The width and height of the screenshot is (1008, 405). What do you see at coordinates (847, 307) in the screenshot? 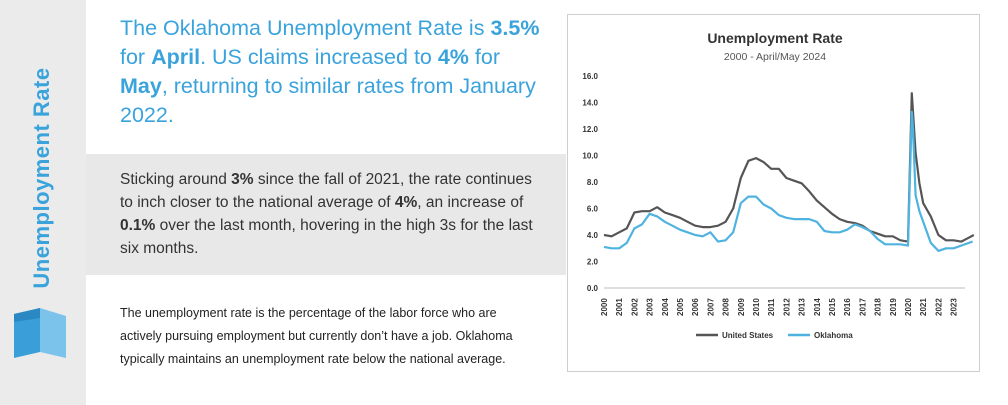
I see `x-tick-label: 2016` at bounding box center [847, 307].